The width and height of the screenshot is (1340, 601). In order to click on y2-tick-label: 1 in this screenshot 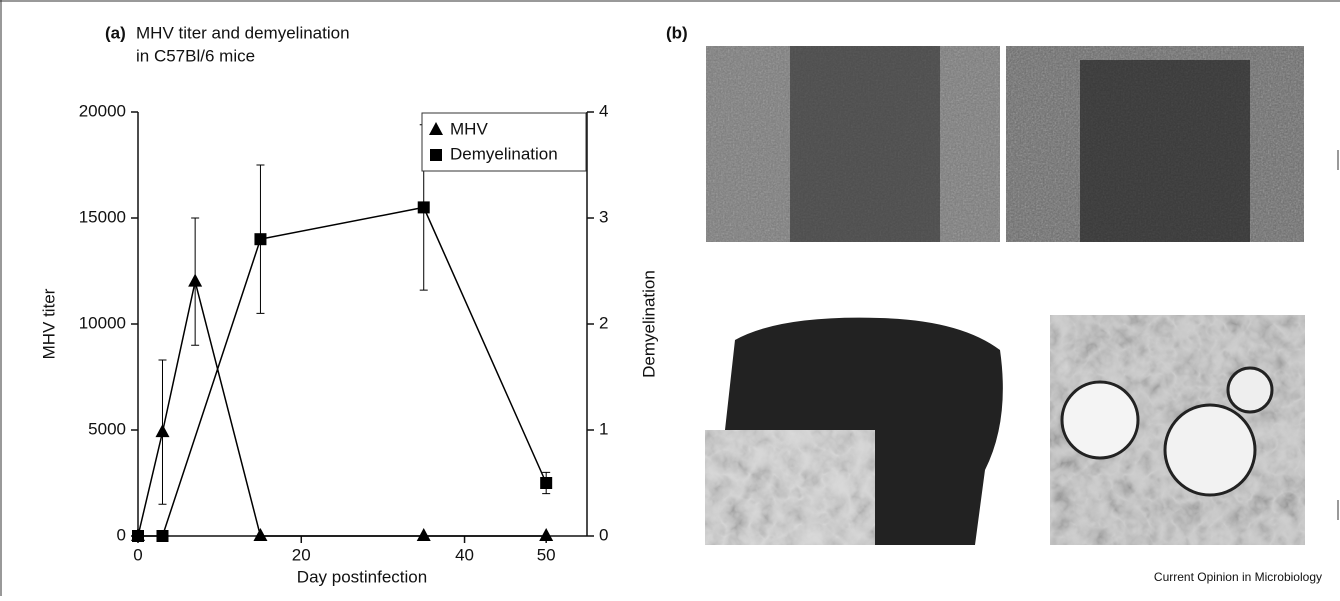, I will do `click(603, 428)`.